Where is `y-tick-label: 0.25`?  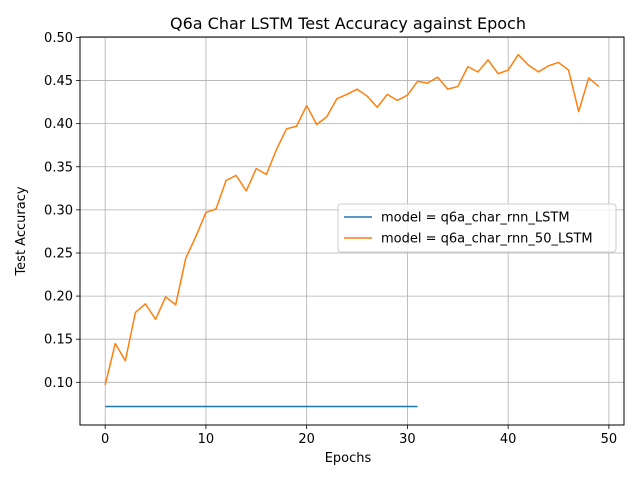
y-tick-label: 0.25 is located at coordinates (58, 253).